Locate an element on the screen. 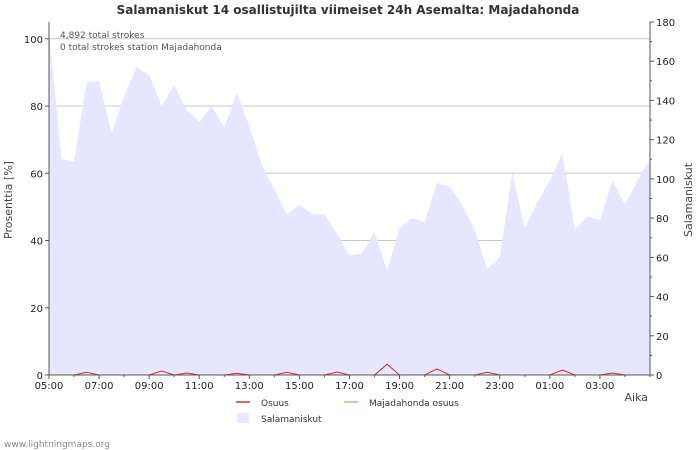  y-tick-label-left-60: 60 is located at coordinates (36, 174).